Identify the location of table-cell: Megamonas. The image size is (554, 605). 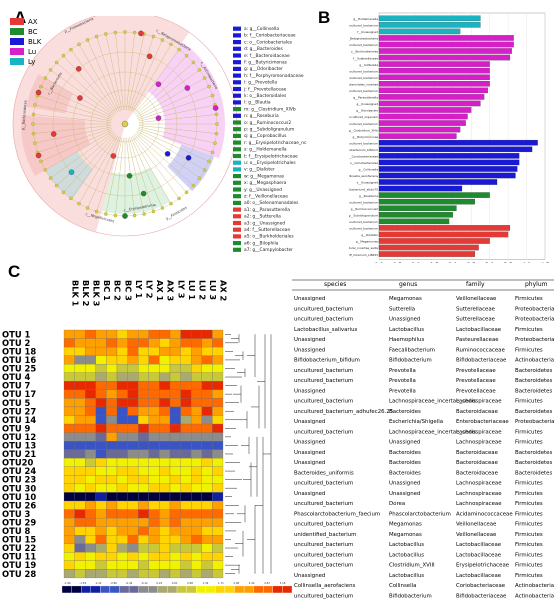
(405, 535).